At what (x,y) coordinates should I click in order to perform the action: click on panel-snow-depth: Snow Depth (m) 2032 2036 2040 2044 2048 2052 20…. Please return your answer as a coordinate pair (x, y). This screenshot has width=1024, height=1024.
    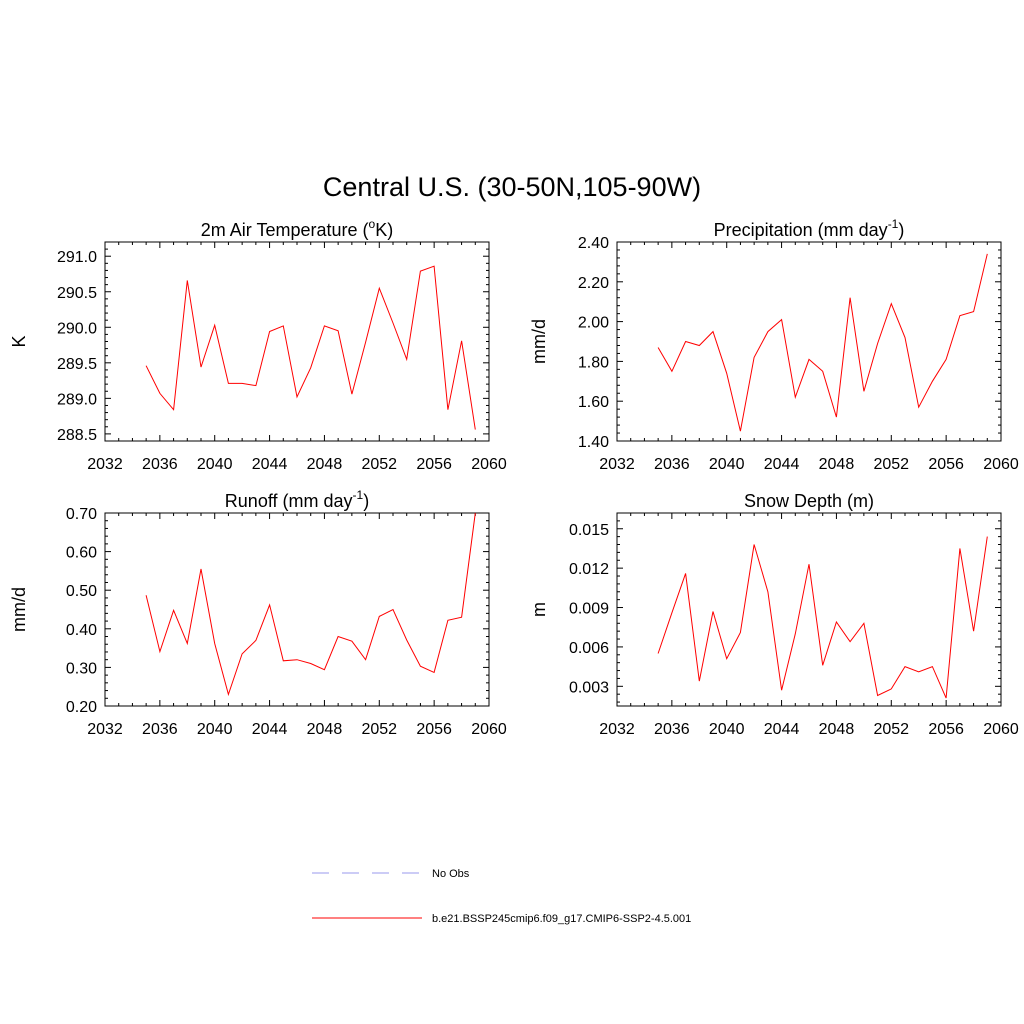
    Looking at the image, I should click on (774, 614).